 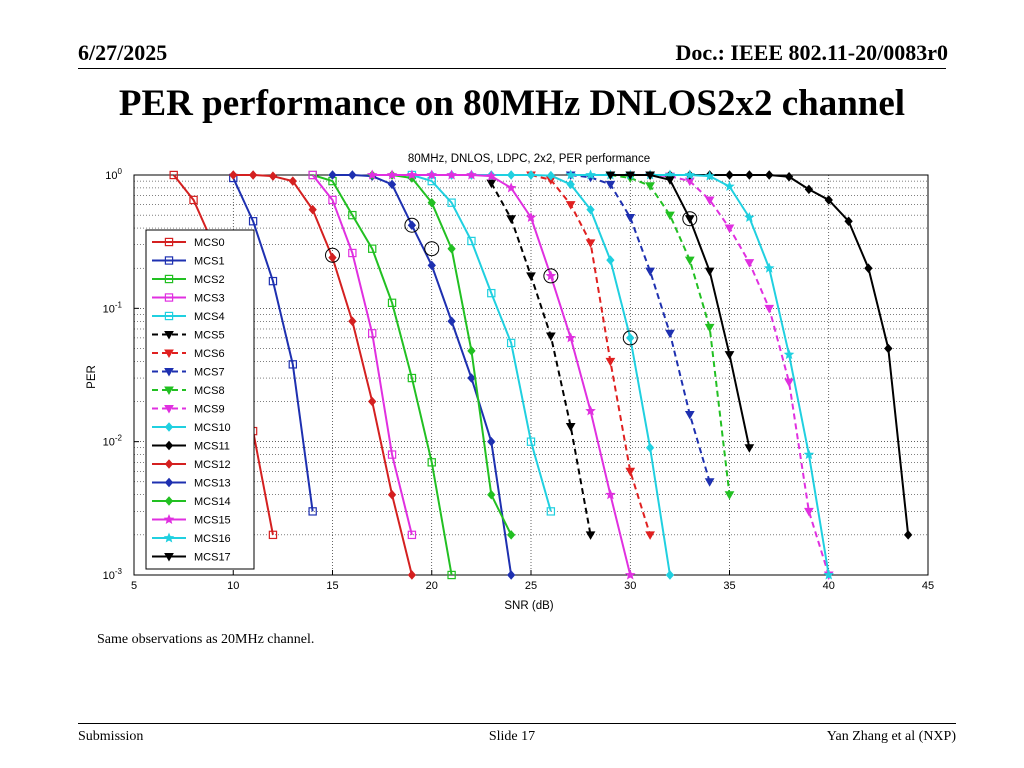 I want to click on legend-entry: MCS12, so click(x=191, y=465).